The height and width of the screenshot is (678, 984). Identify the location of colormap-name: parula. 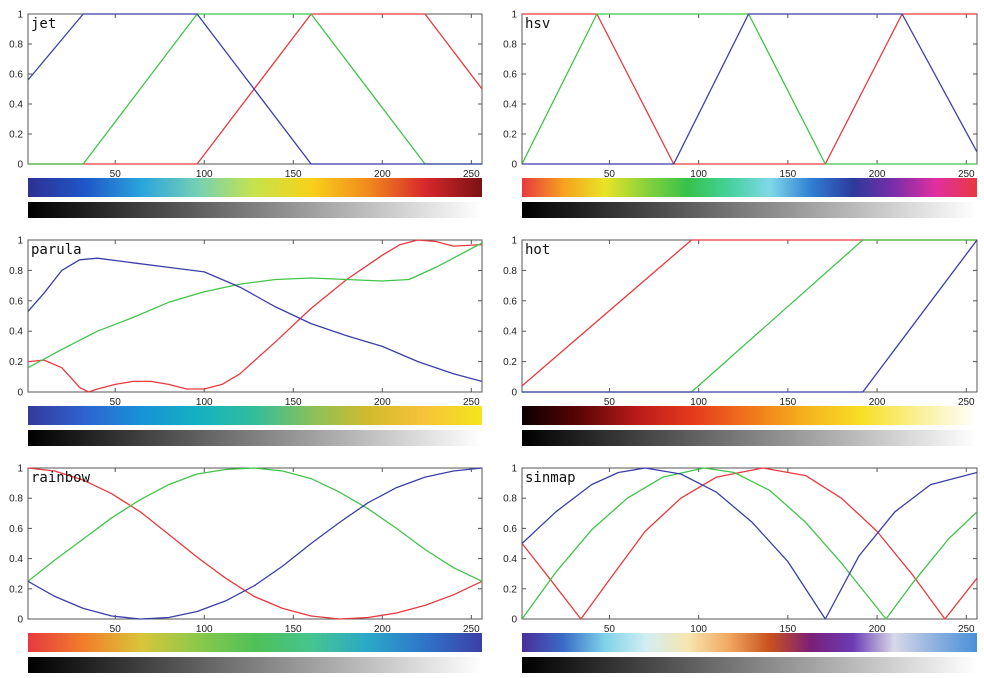
(56, 250).